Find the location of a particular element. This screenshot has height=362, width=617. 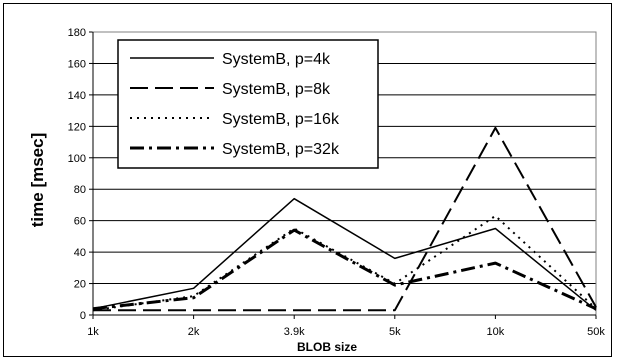

x-tick-label: 2k is located at coordinates (194, 332).